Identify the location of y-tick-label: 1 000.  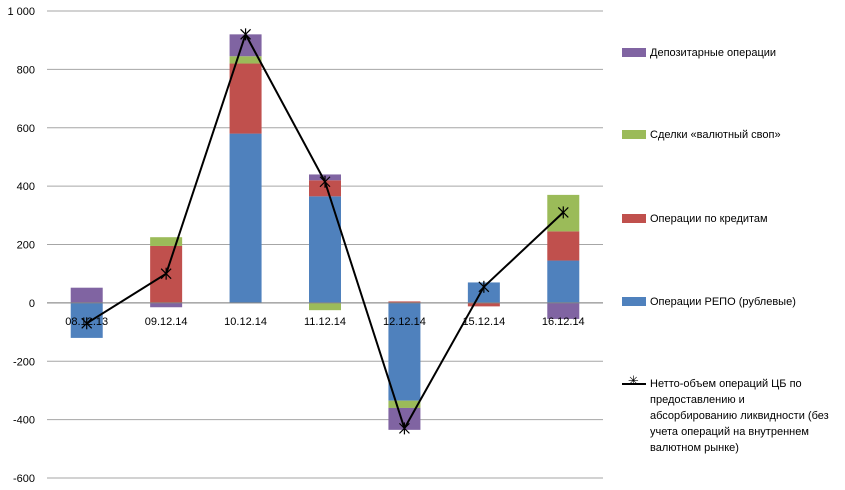
(21, 12).